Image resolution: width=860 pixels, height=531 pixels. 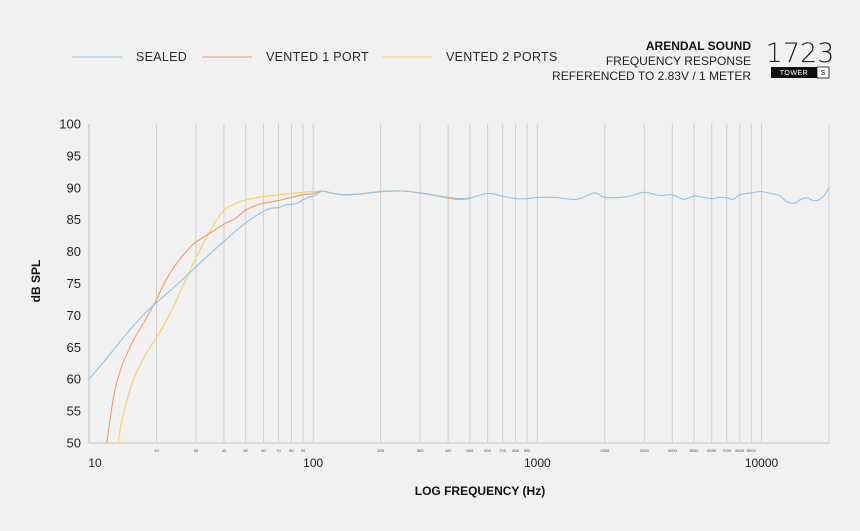 What do you see at coordinates (502, 57) in the screenshot?
I see `legend-label-vented-2: VENTED 2 PORTS` at bounding box center [502, 57].